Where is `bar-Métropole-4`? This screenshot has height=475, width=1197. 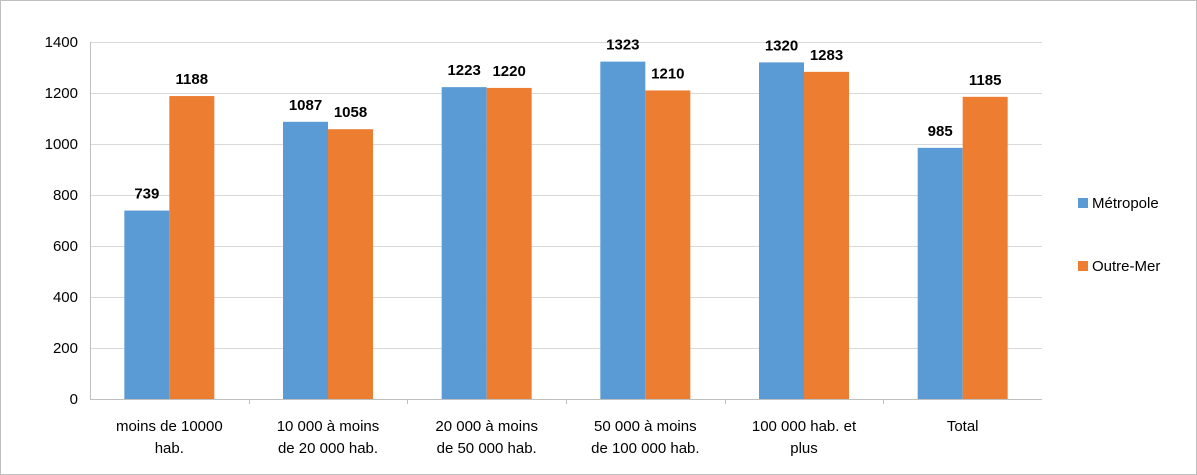 bar-Métropole-4 is located at coordinates (781, 231).